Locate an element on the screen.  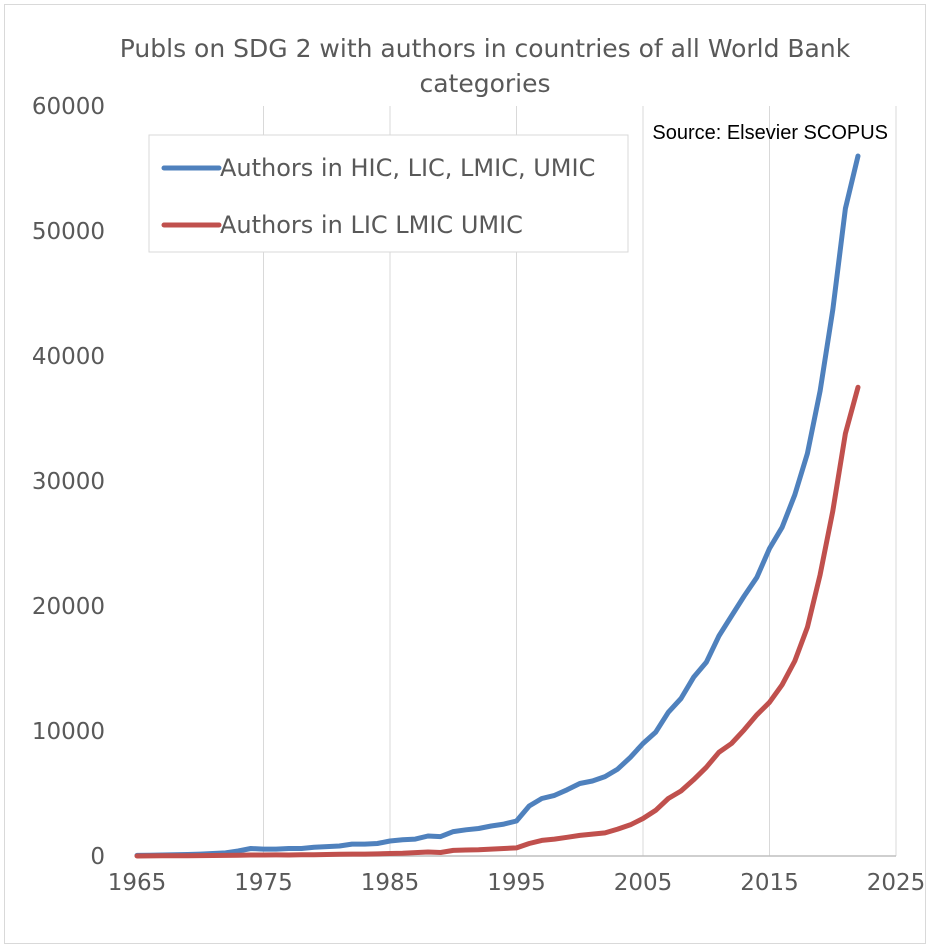
legend-label-series-2: Authors in LIC LMIC UMIC is located at coordinates (371, 225).